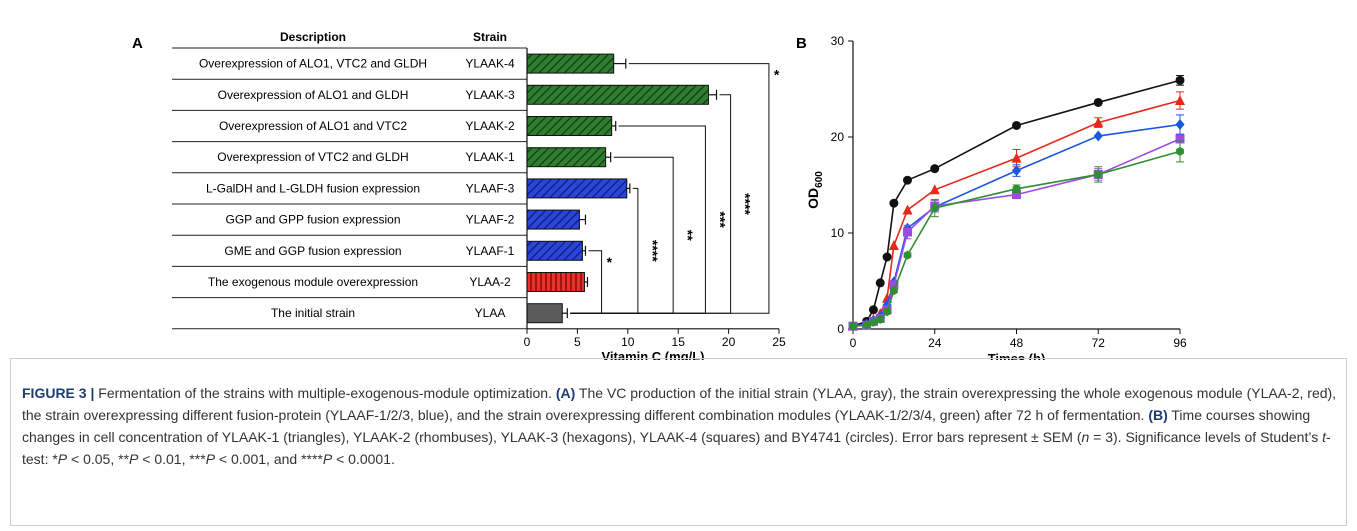 The image size is (1357, 531). Describe the element at coordinates (313, 37) in the screenshot. I see `header-description: Description` at that location.